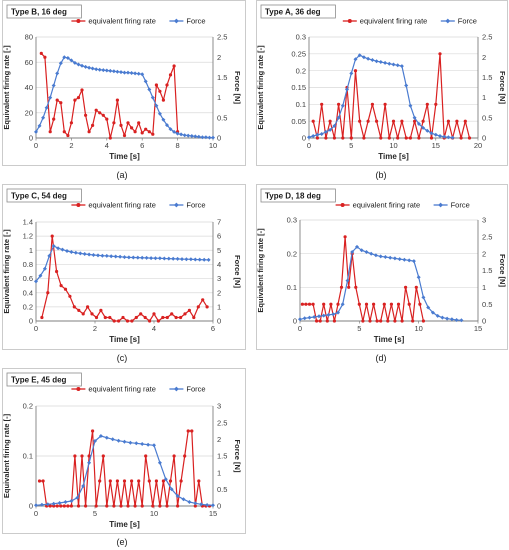 The height and width of the screenshot is (550, 509). I want to click on y2-tick-label: 1, so click(219, 97).